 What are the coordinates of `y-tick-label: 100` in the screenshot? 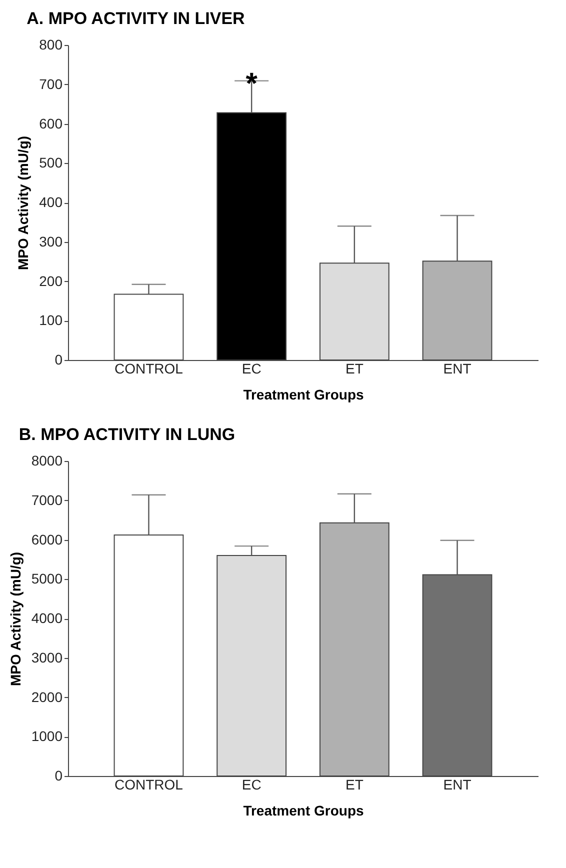 It's located at (51, 320).